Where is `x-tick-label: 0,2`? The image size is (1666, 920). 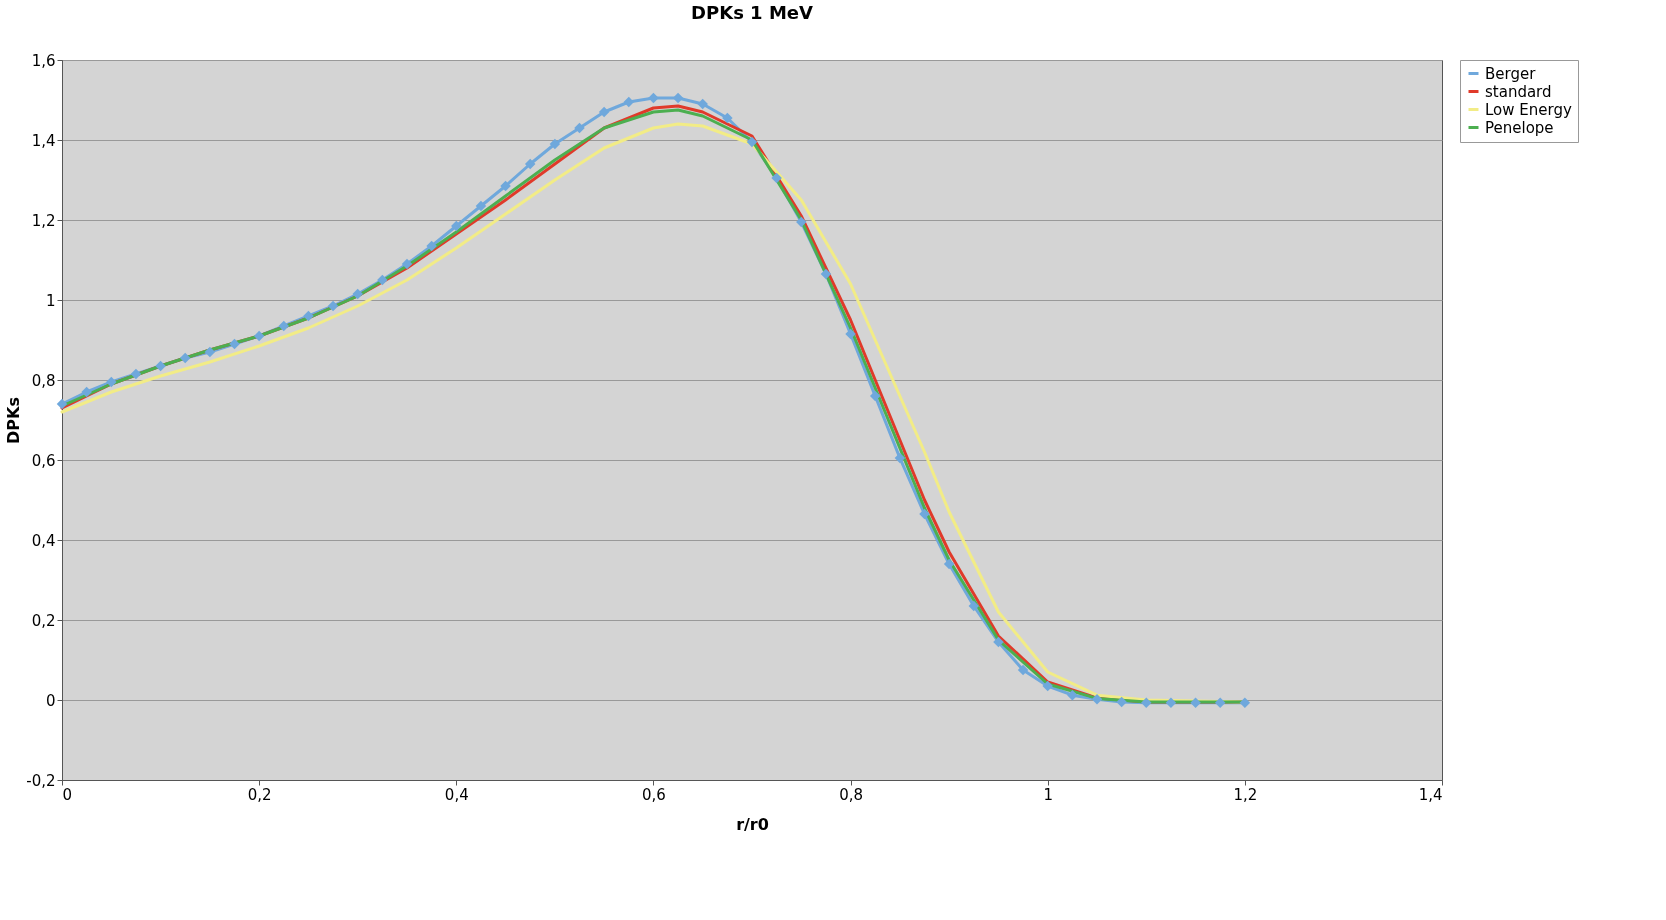
x-tick-label: 0,2 is located at coordinates (259, 794).